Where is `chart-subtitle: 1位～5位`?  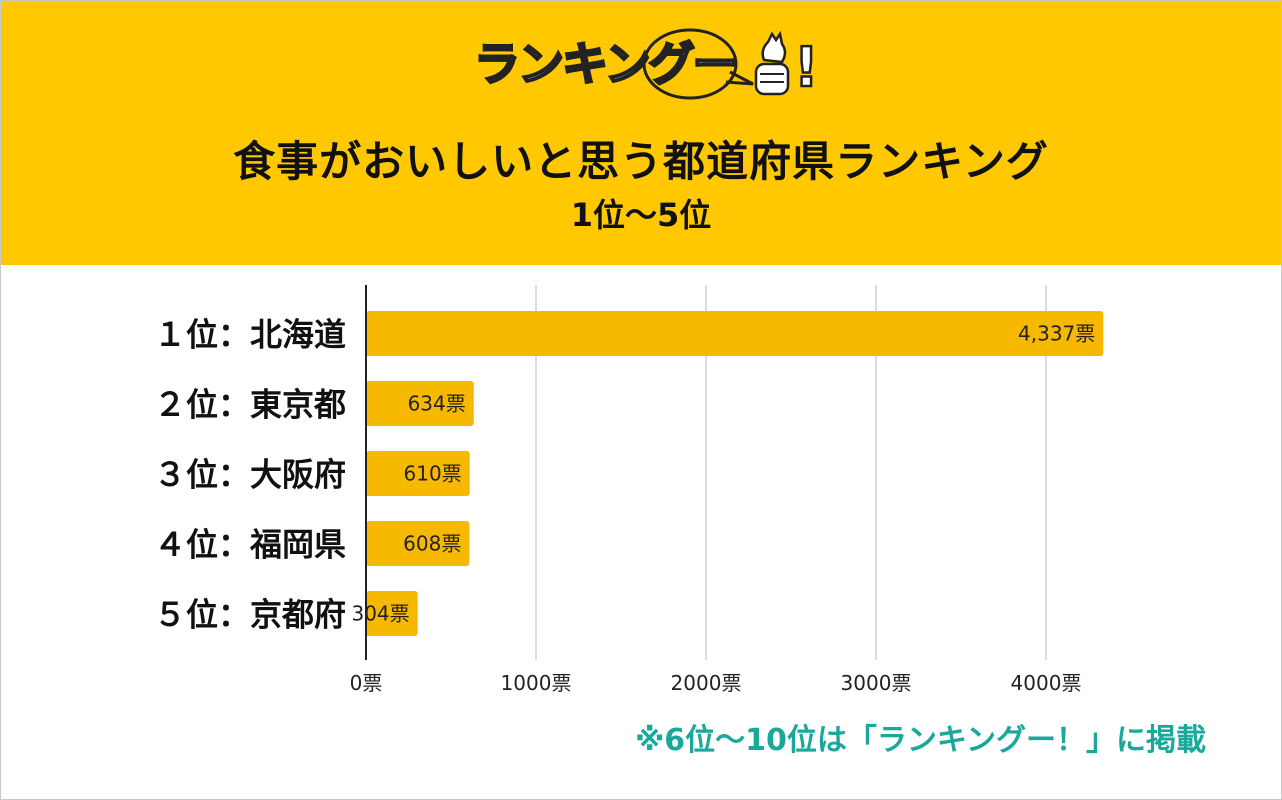 chart-subtitle: 1位～5位 is located at coordinates (641, 215).